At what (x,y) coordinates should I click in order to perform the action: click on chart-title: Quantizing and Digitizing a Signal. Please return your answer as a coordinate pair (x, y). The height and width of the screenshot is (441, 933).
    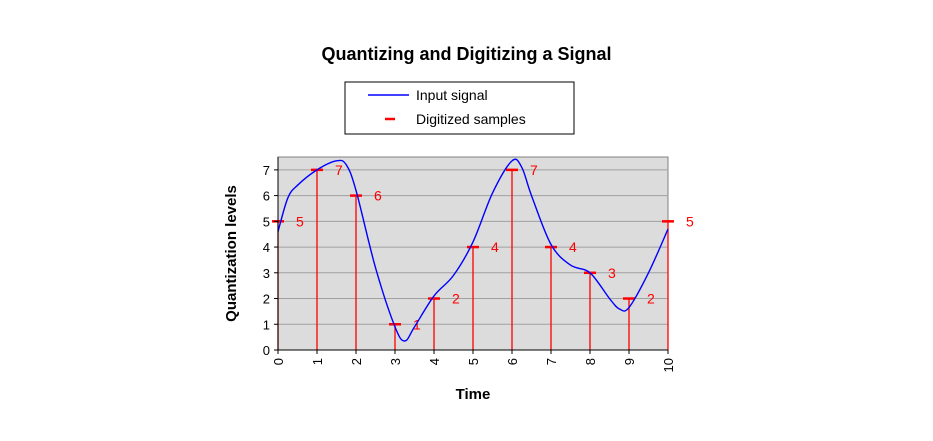
    Looking at the image, I should click on (466, 54).